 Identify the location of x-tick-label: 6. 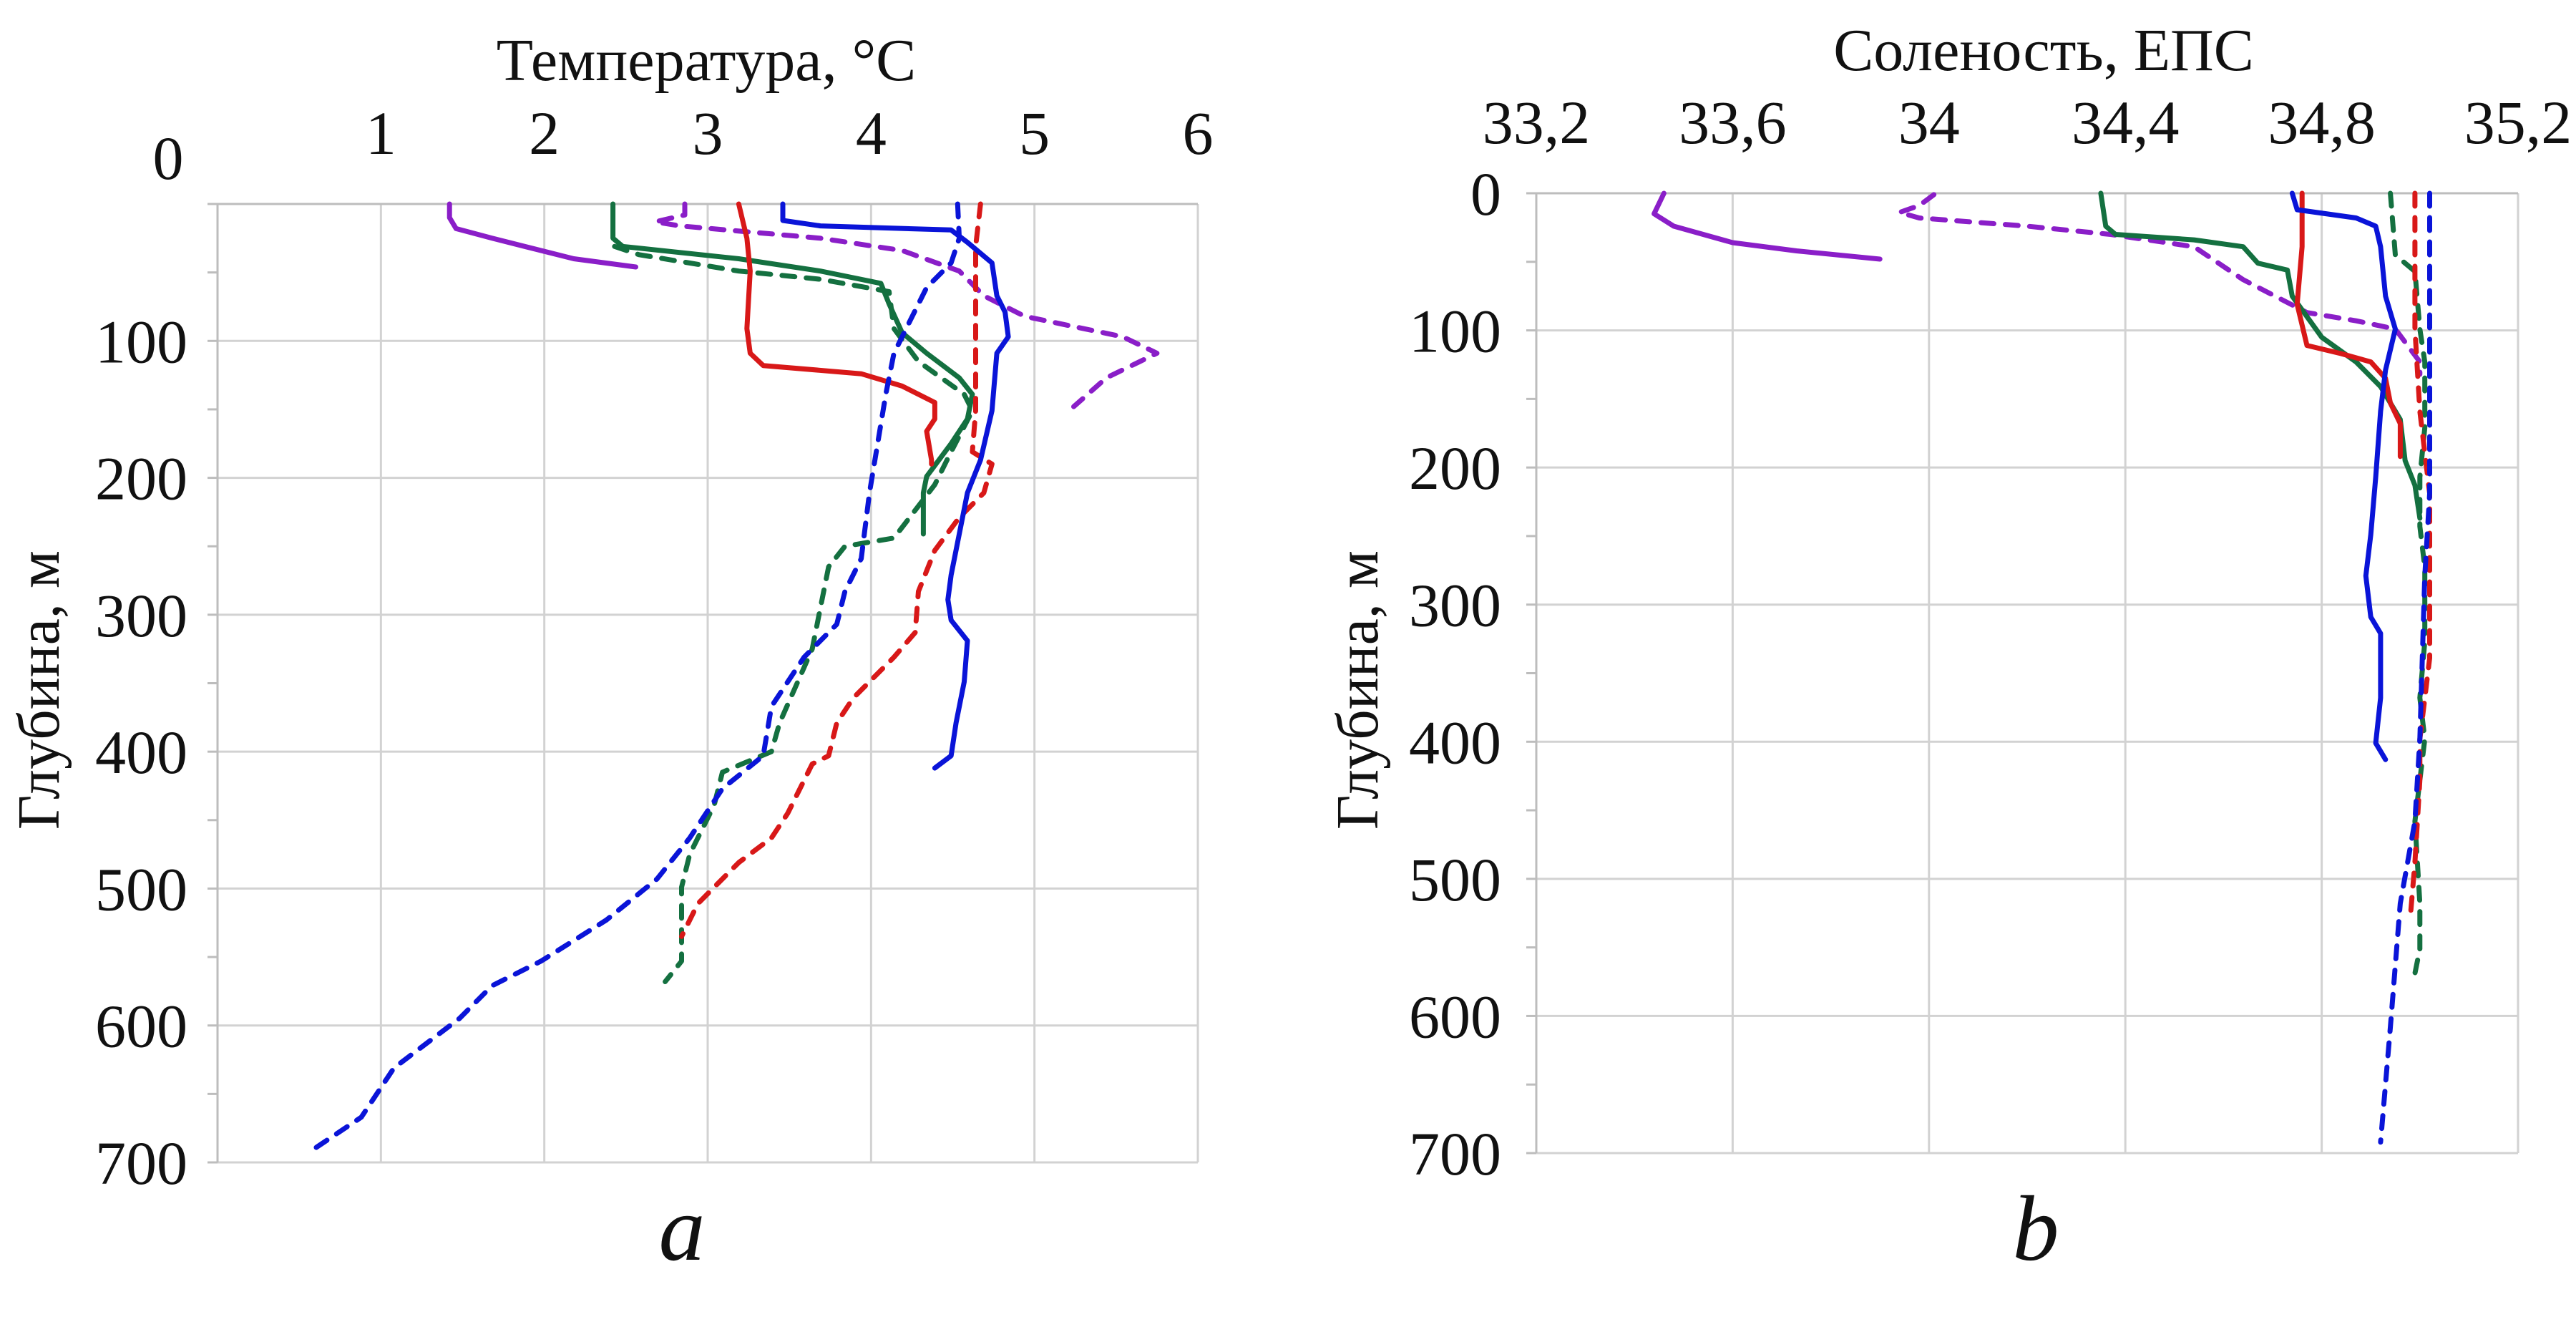
(1198, 133).